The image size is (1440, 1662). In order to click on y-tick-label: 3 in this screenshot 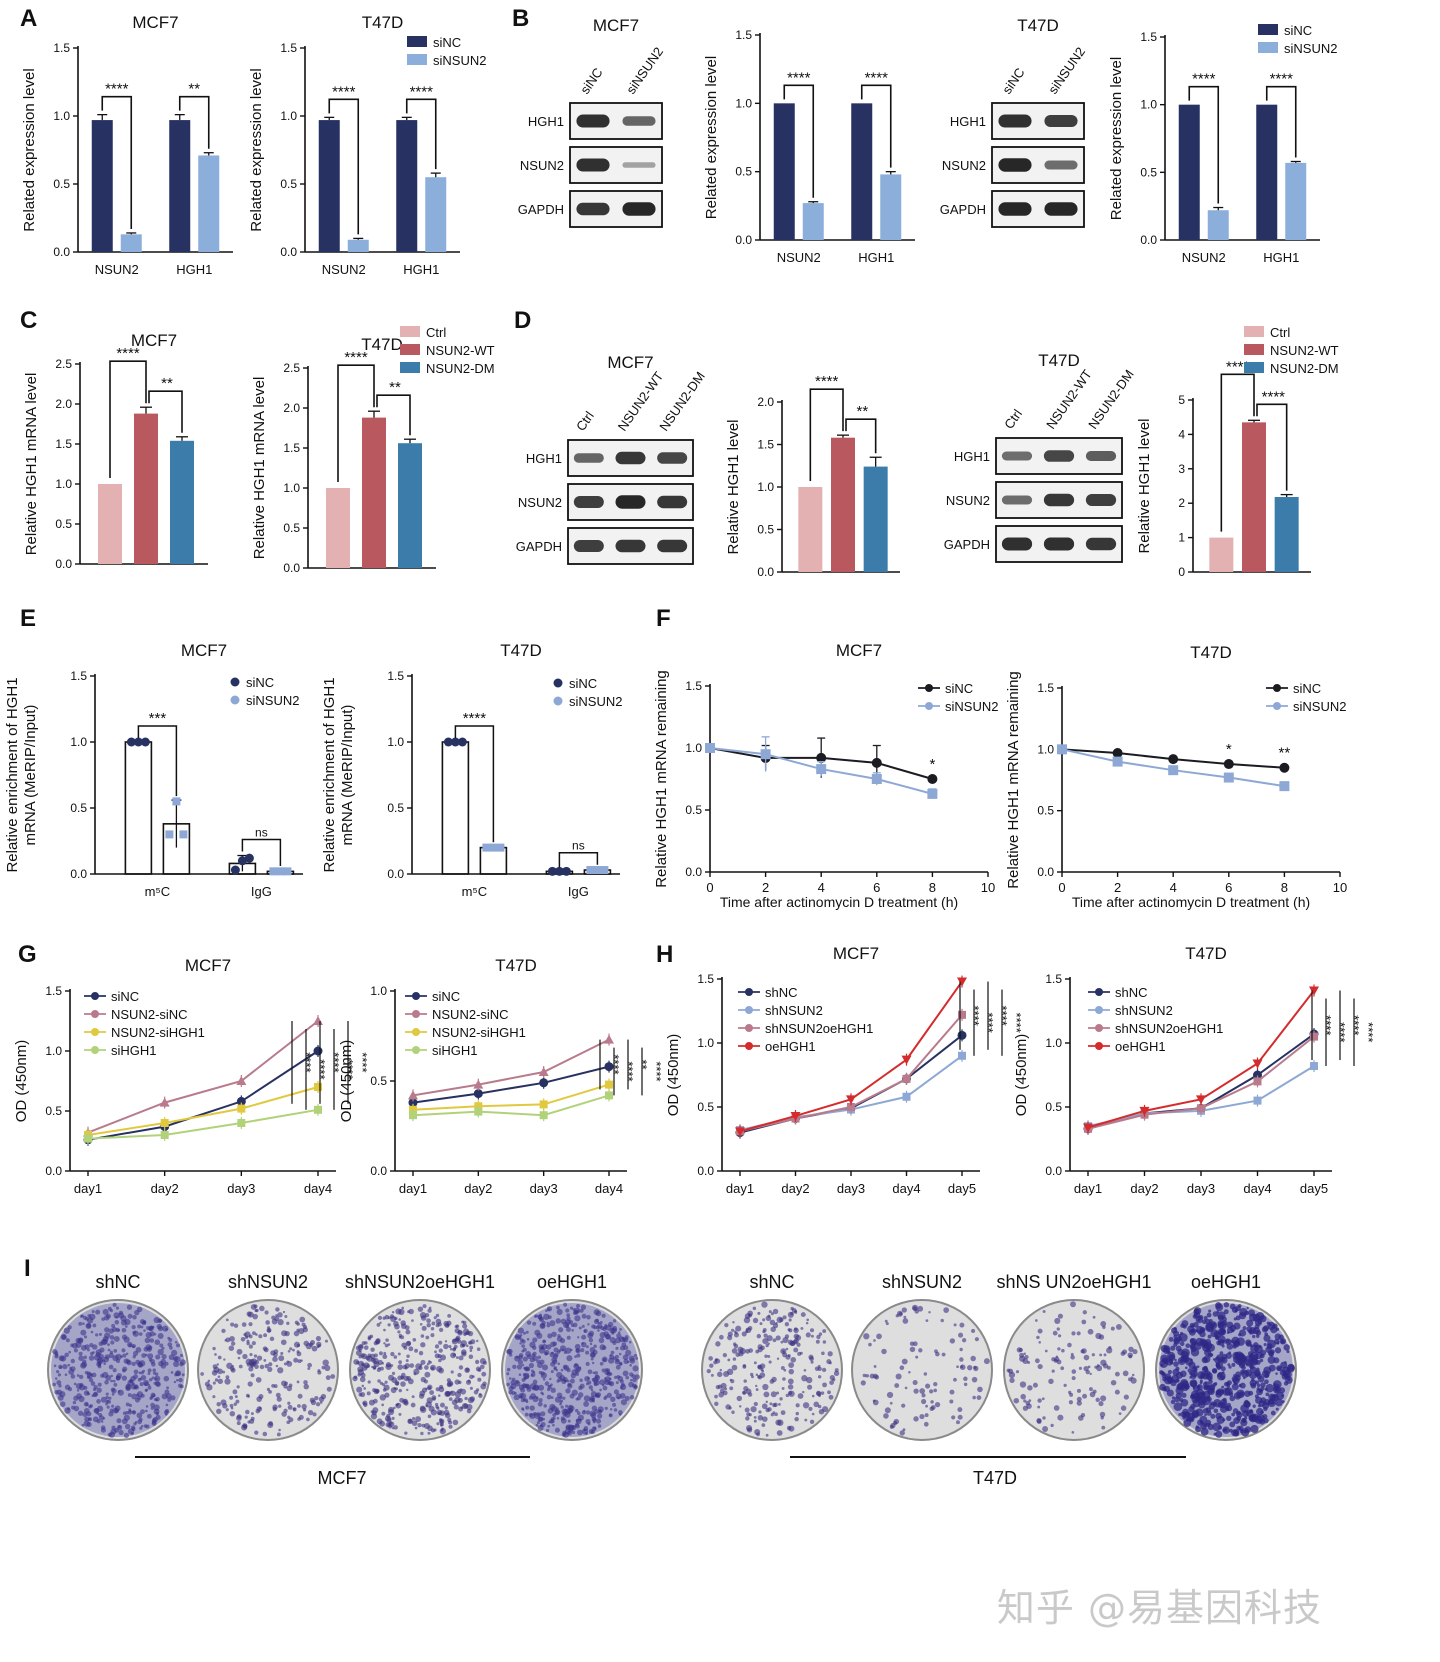, I will do `click(1181, 469)`.